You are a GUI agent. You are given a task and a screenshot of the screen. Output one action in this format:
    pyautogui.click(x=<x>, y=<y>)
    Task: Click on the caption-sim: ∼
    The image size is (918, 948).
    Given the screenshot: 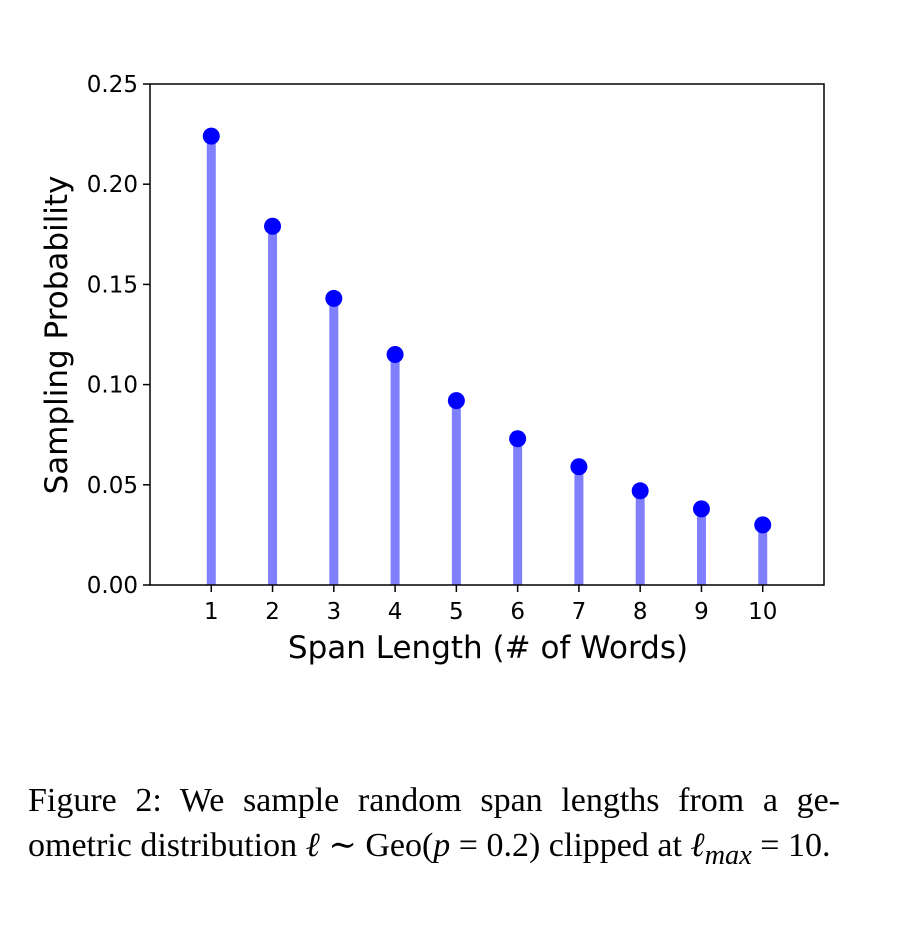 What is the action you would take?
    pyautogui.click(x=342, y=845)
    